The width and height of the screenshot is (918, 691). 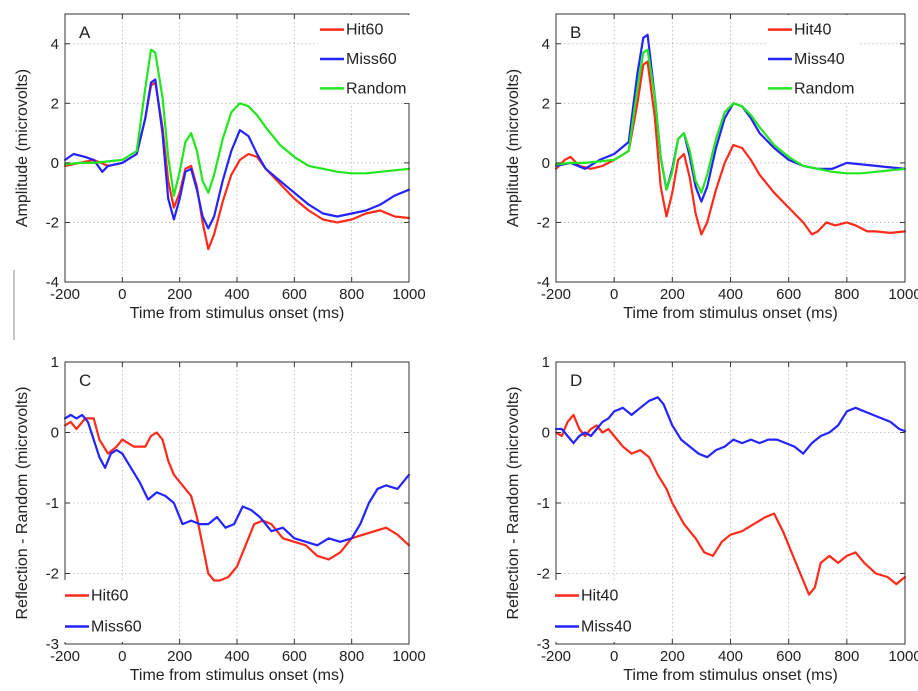 I want to click on panel-letter: C, so click(x=85, y=380).